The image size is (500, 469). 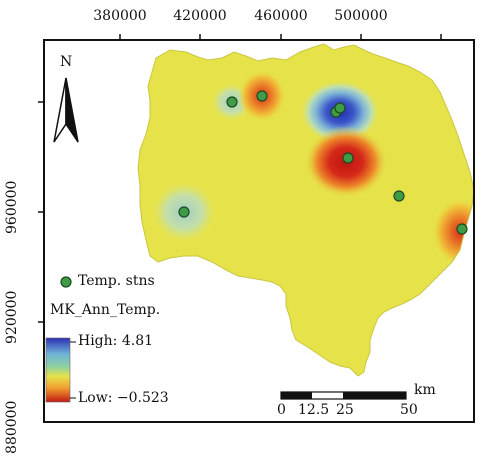 I want to click on scale-tick-label: 50, so click(x=409, y=410).